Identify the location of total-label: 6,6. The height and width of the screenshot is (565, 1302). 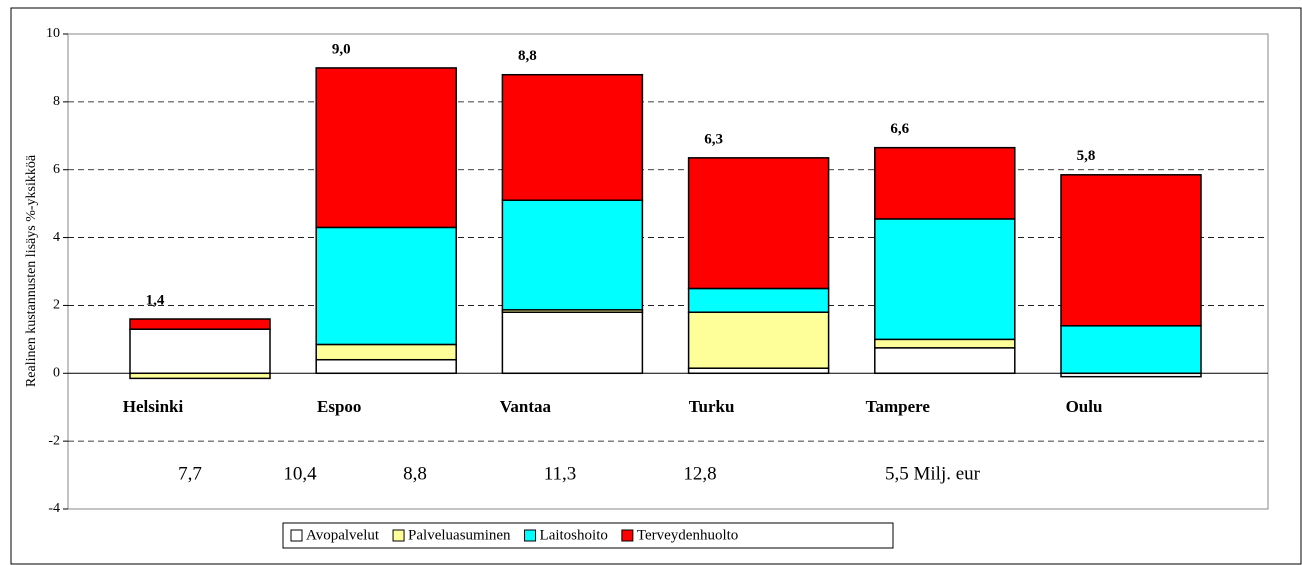
(899, 129).